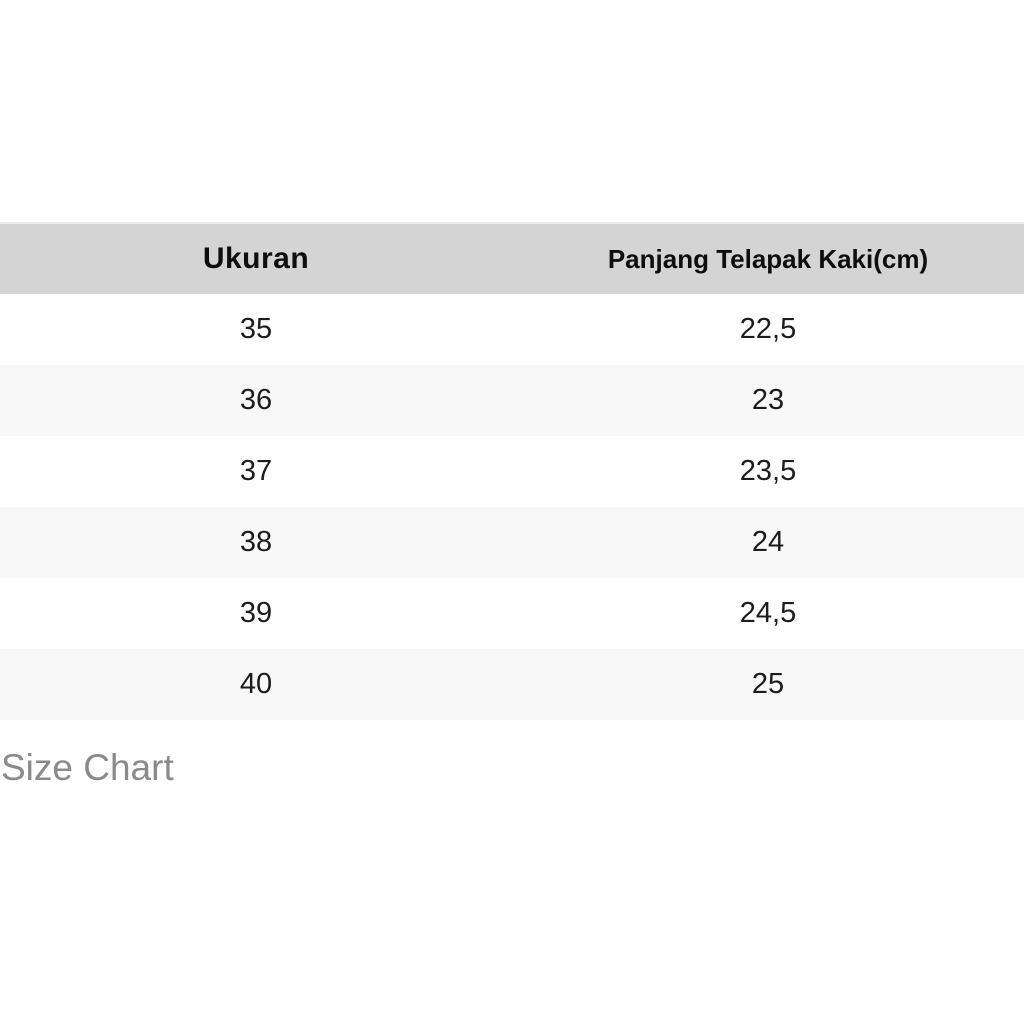  I want to click on table-header-row: Ukuran Panjang Telapak Kaki(cm), so click(512, 258).